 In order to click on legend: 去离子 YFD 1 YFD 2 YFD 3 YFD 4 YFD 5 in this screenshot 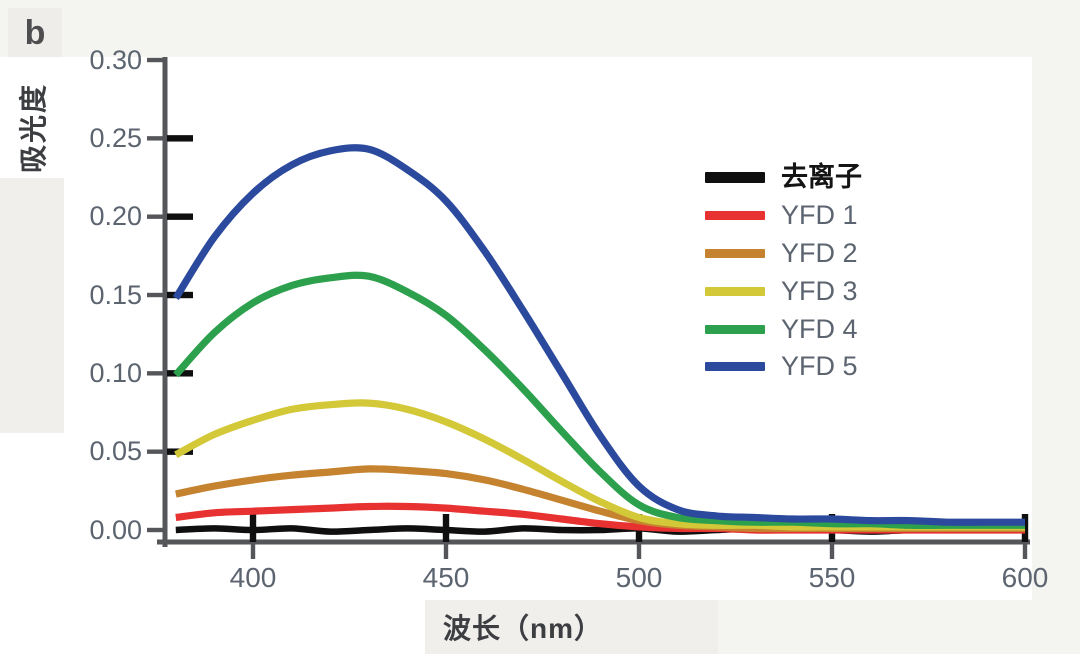, I will do `click(783, 272)`.